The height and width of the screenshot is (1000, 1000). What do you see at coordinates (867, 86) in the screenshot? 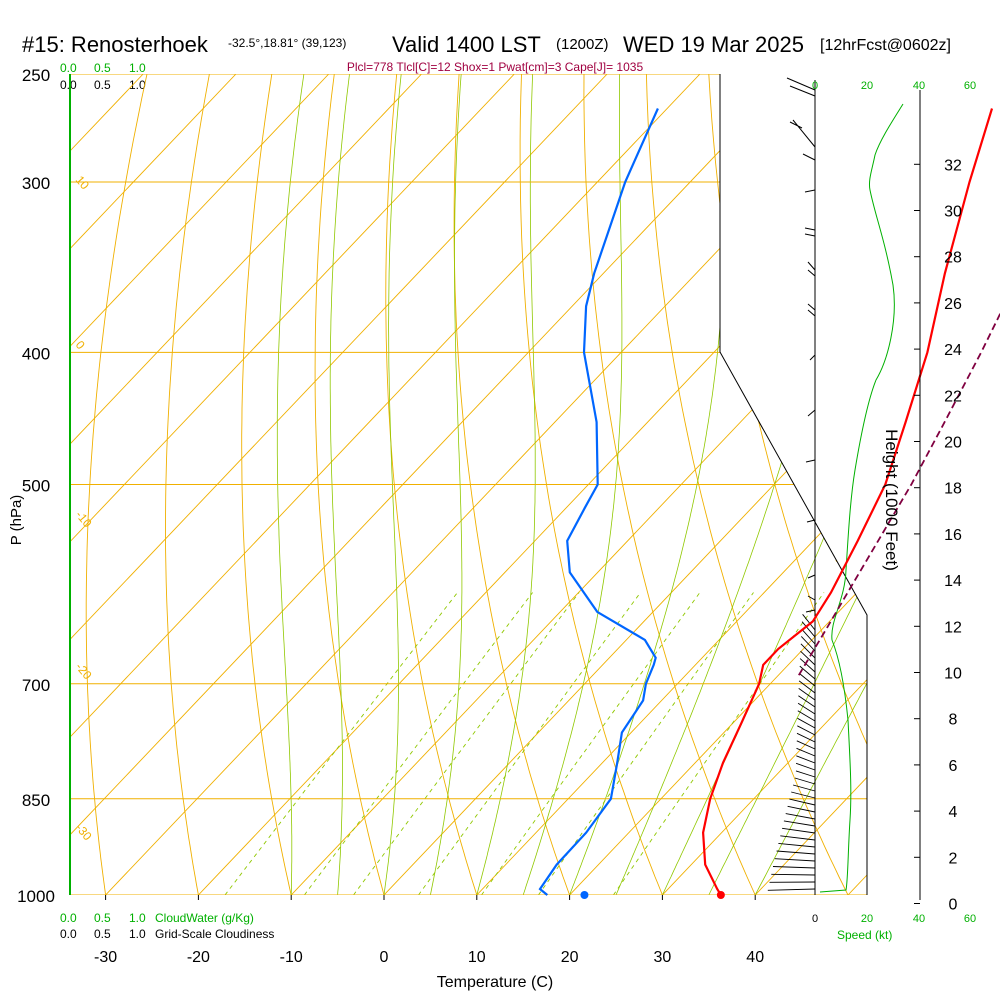
I see `speed-tick-label-top: 20` at bounding box center [867, 86].